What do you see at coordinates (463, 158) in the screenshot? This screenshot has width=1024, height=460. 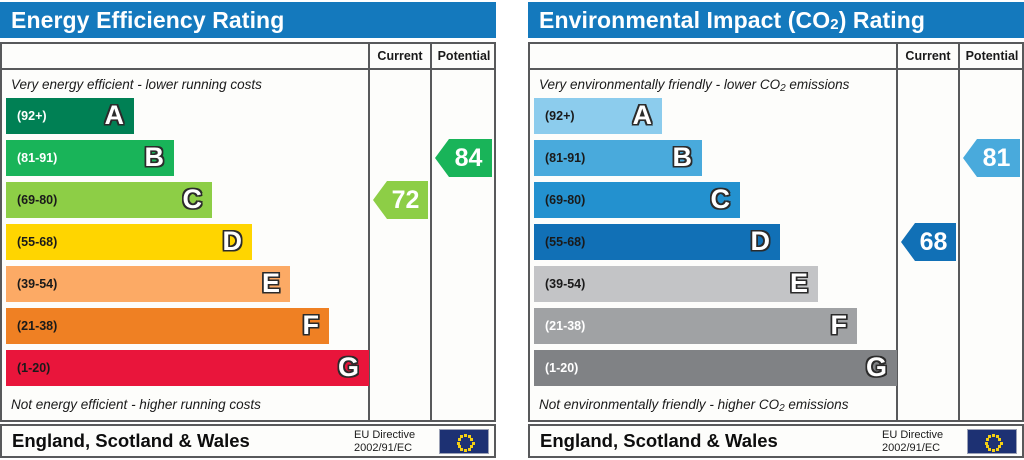 I see `potential-rating-arrow: 84` at bounding box center [463, 158].